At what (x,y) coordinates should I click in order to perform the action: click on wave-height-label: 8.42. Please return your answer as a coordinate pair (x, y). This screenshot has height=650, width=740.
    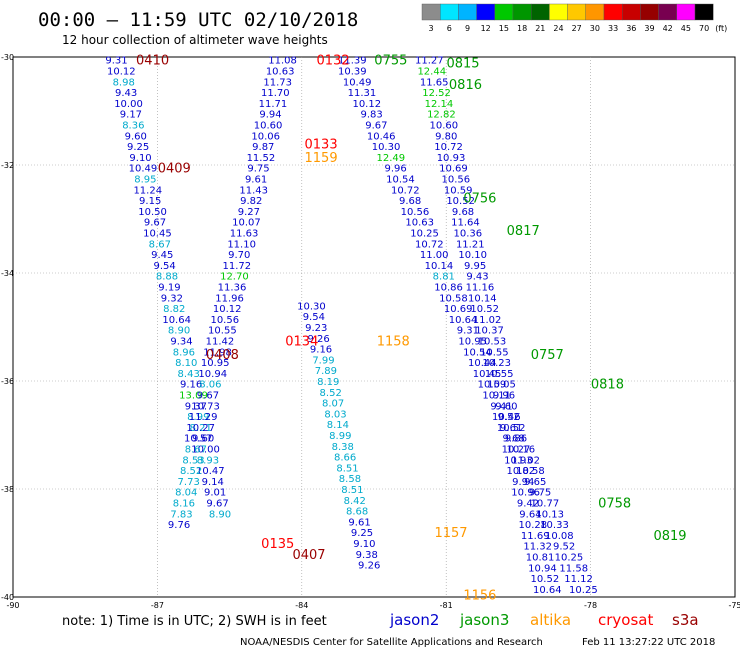
    Looking at the image, I should click on (355, 501).